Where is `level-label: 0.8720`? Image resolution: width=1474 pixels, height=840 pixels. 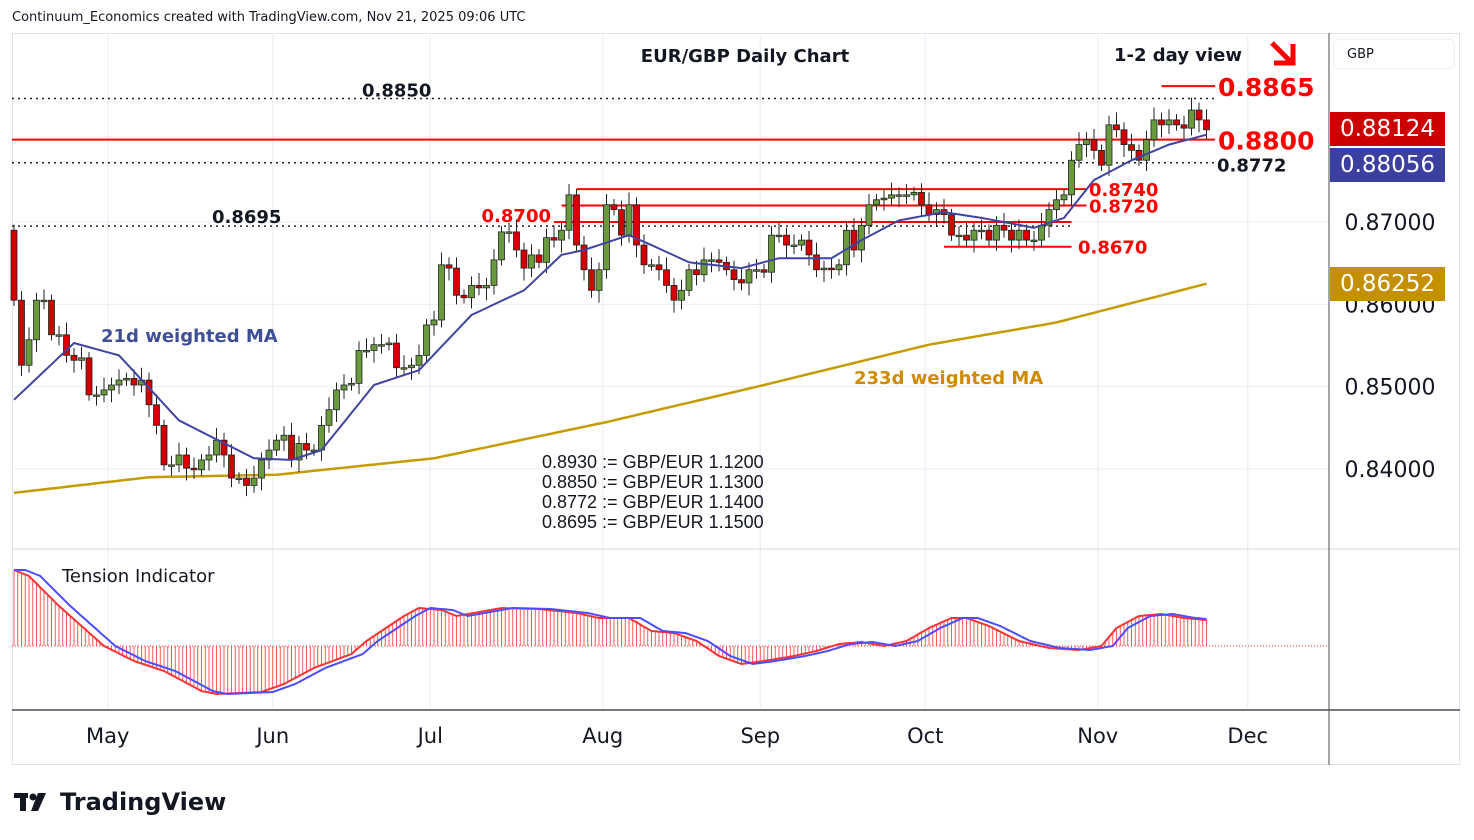
level-label: 0.8720 is located at coordinates (1123, 207).